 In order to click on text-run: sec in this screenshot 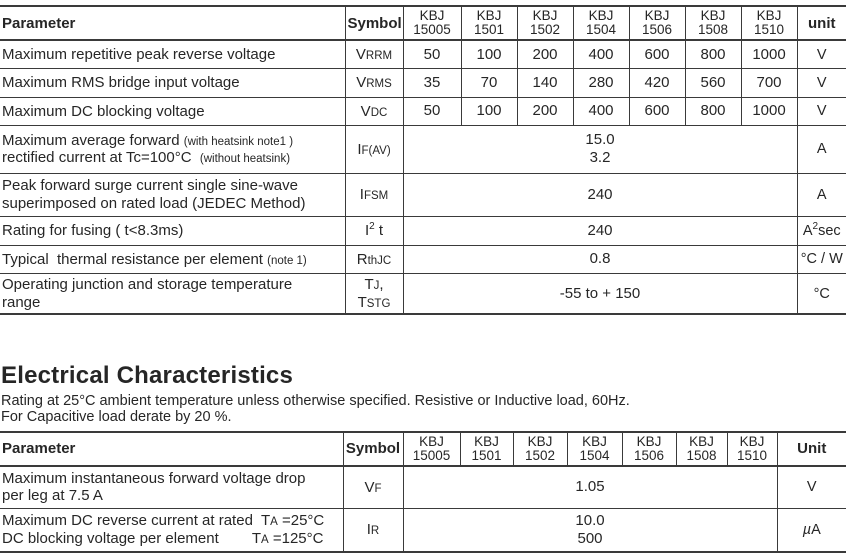, I will do `click(829, 230)`.